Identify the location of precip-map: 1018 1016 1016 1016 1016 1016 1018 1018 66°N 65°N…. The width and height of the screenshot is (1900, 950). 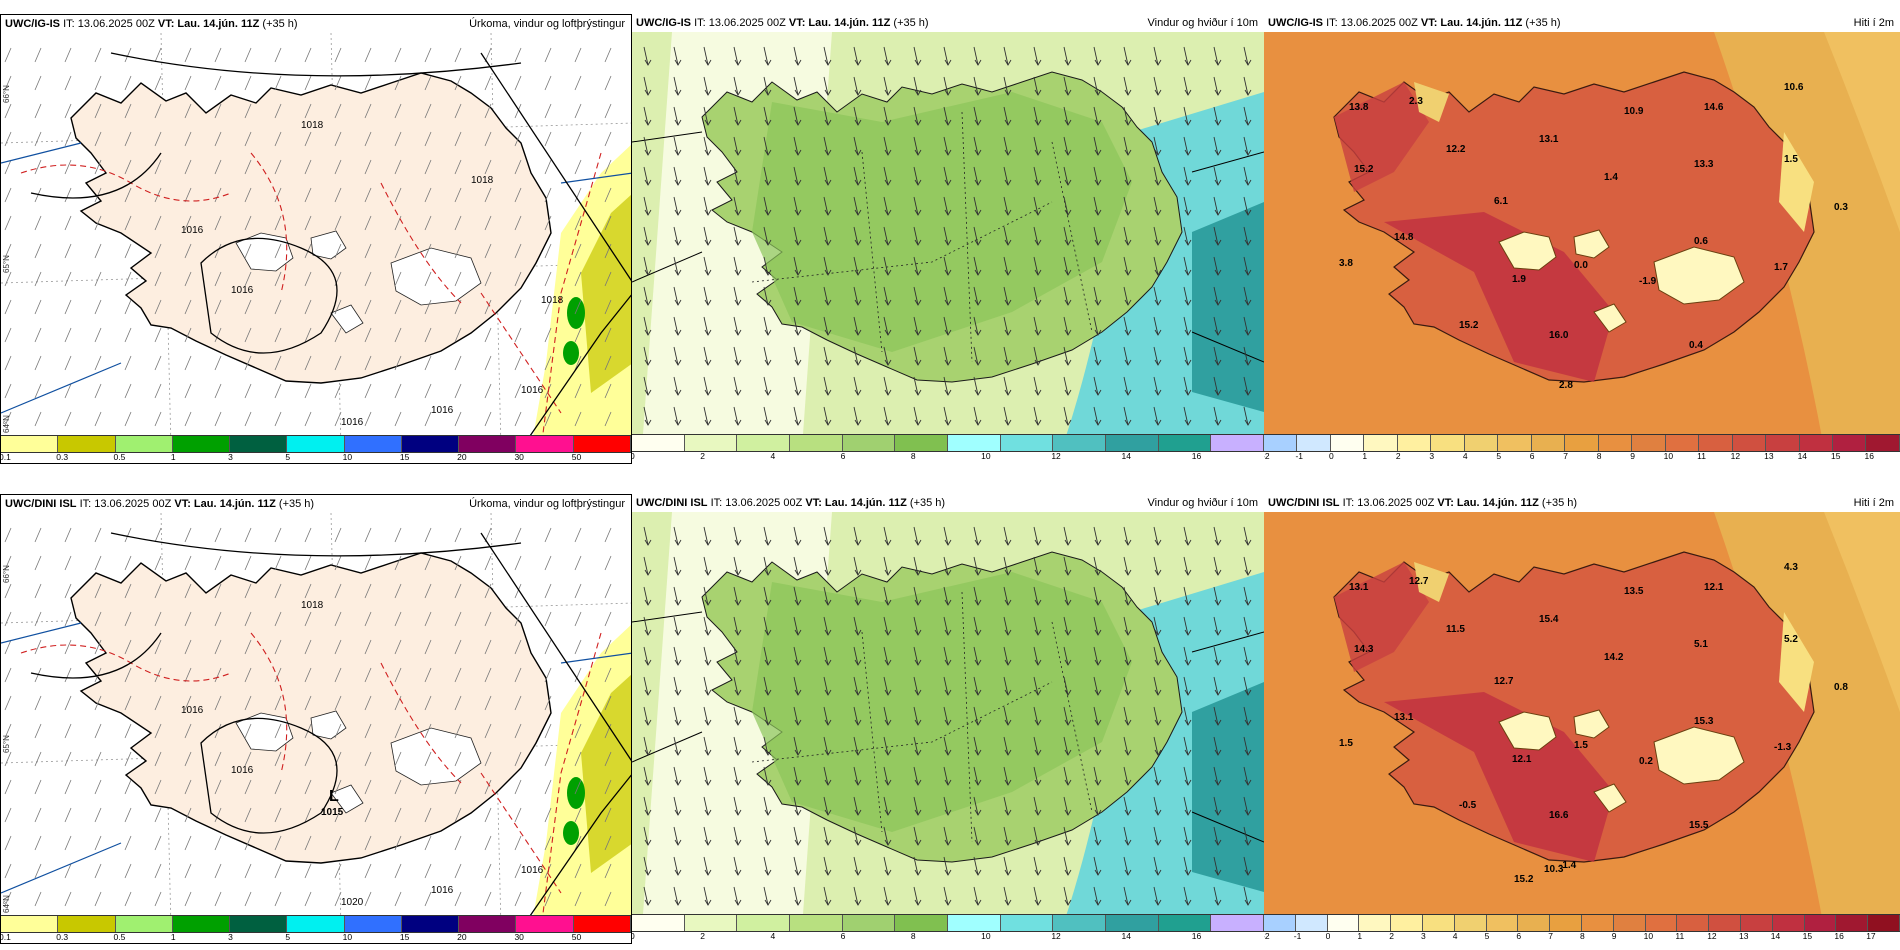
(316, 241).